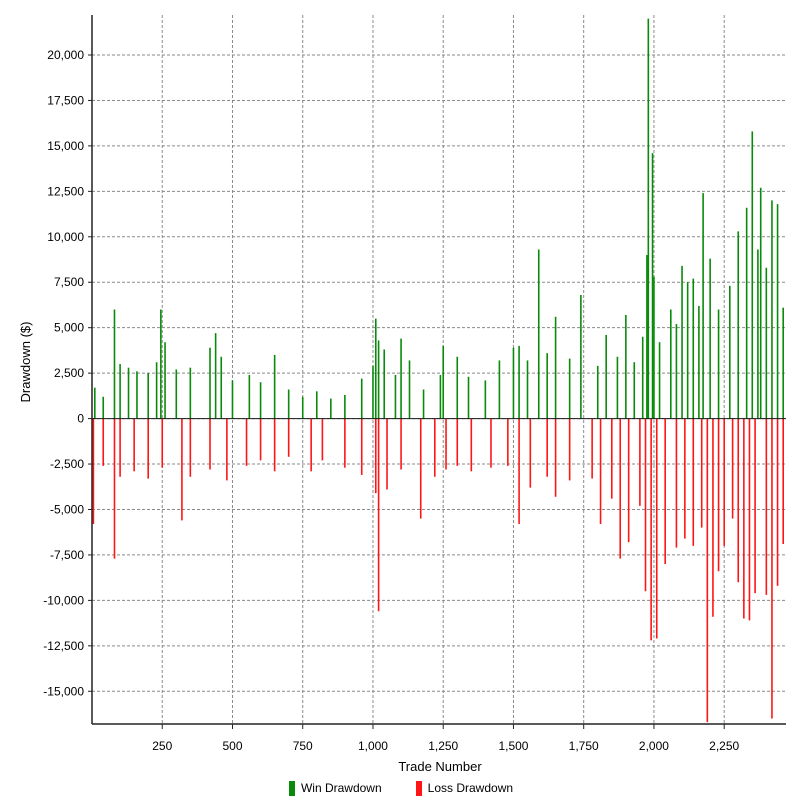  What do you see at coordinates (513, 746) in the screenshot?
I see `x-tick-label-5: 1,500` at bounding box center [513, 746].